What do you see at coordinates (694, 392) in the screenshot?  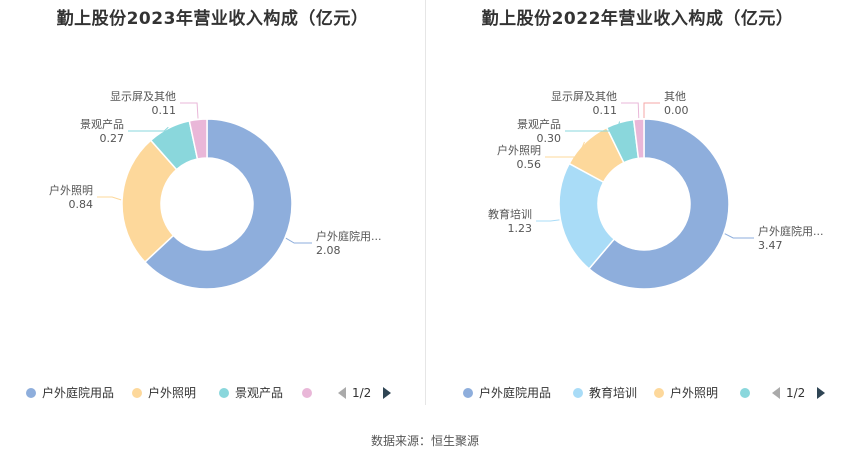 I see `legend-label-2: 户外照明` at bounding box center [694, 392].